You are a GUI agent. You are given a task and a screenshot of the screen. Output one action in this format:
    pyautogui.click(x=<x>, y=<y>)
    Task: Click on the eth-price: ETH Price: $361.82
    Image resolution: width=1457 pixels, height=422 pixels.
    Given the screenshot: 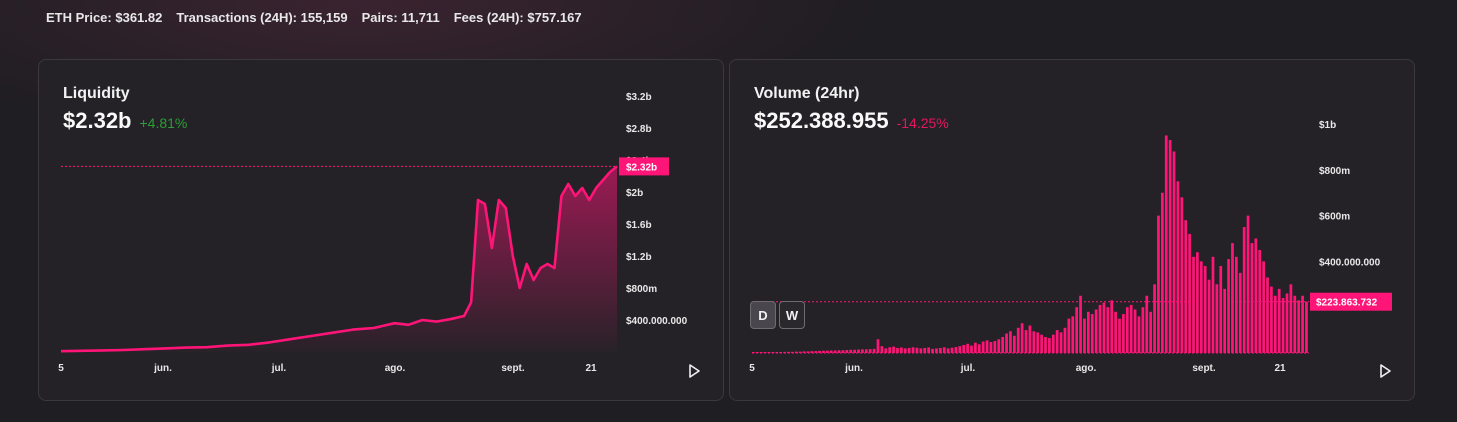 What is the action you would take?
    pyautogui.click(x=104, y=17)
    